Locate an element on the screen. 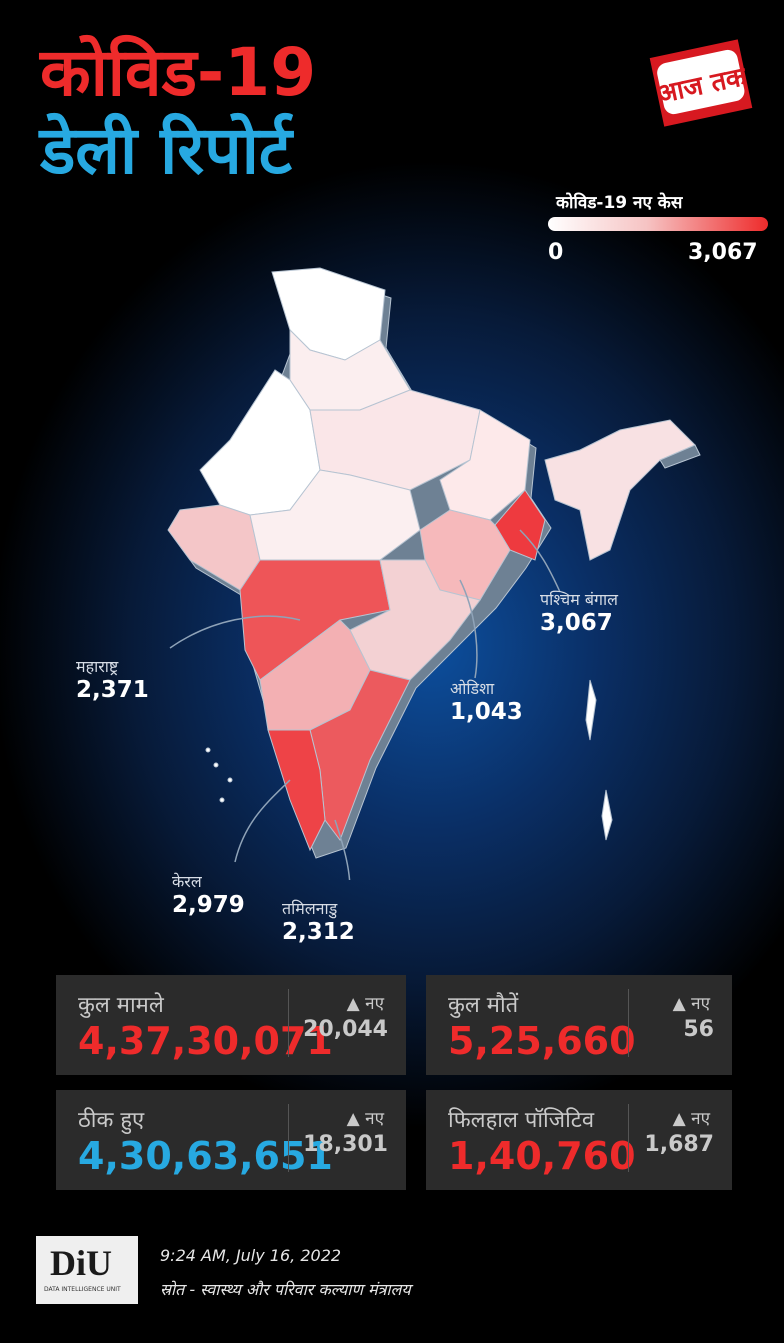 This screenshot has width=784, height=1343. leader-line-tamil-nadu is located at coordinates (342, 849).